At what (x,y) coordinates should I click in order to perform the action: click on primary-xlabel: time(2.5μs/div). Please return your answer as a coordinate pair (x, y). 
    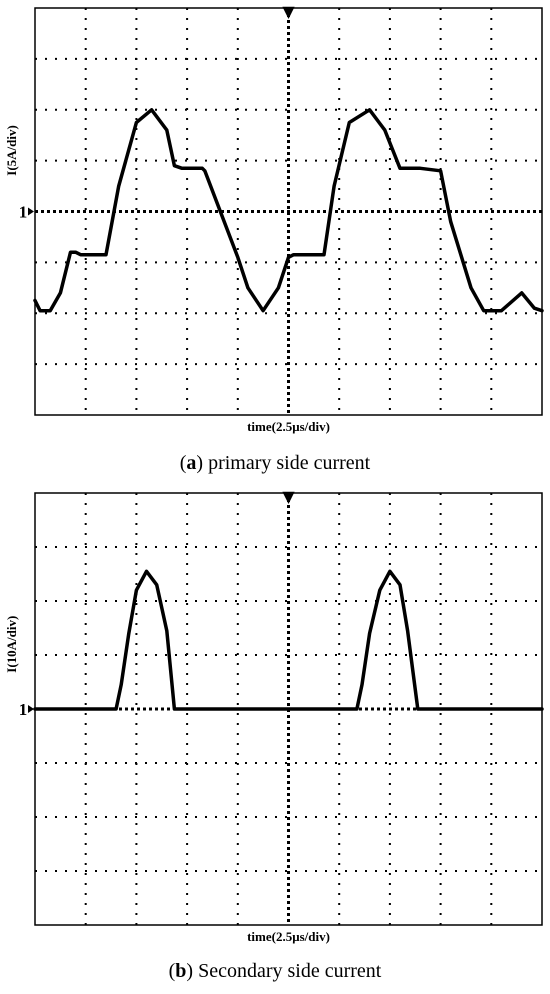
    Looking at the image, I should click on (288, 426).